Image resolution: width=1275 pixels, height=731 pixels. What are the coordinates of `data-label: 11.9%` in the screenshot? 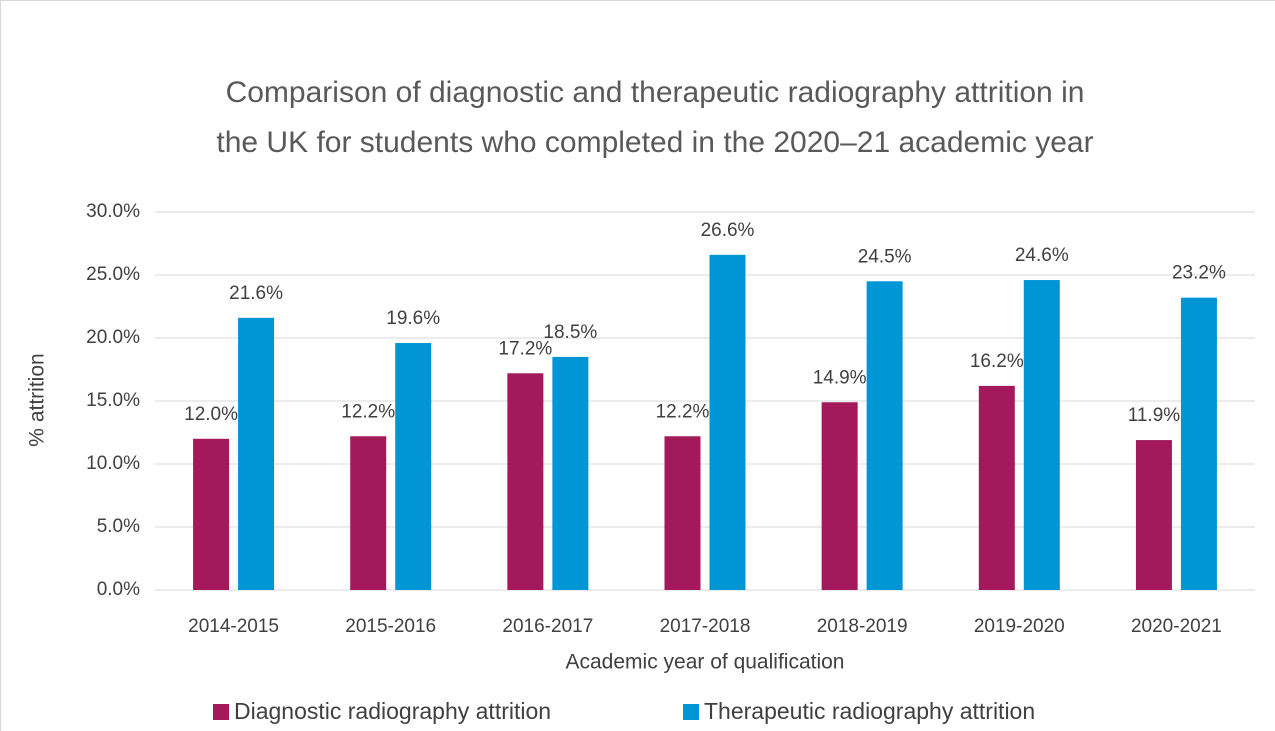 It's located at (1154, 415).